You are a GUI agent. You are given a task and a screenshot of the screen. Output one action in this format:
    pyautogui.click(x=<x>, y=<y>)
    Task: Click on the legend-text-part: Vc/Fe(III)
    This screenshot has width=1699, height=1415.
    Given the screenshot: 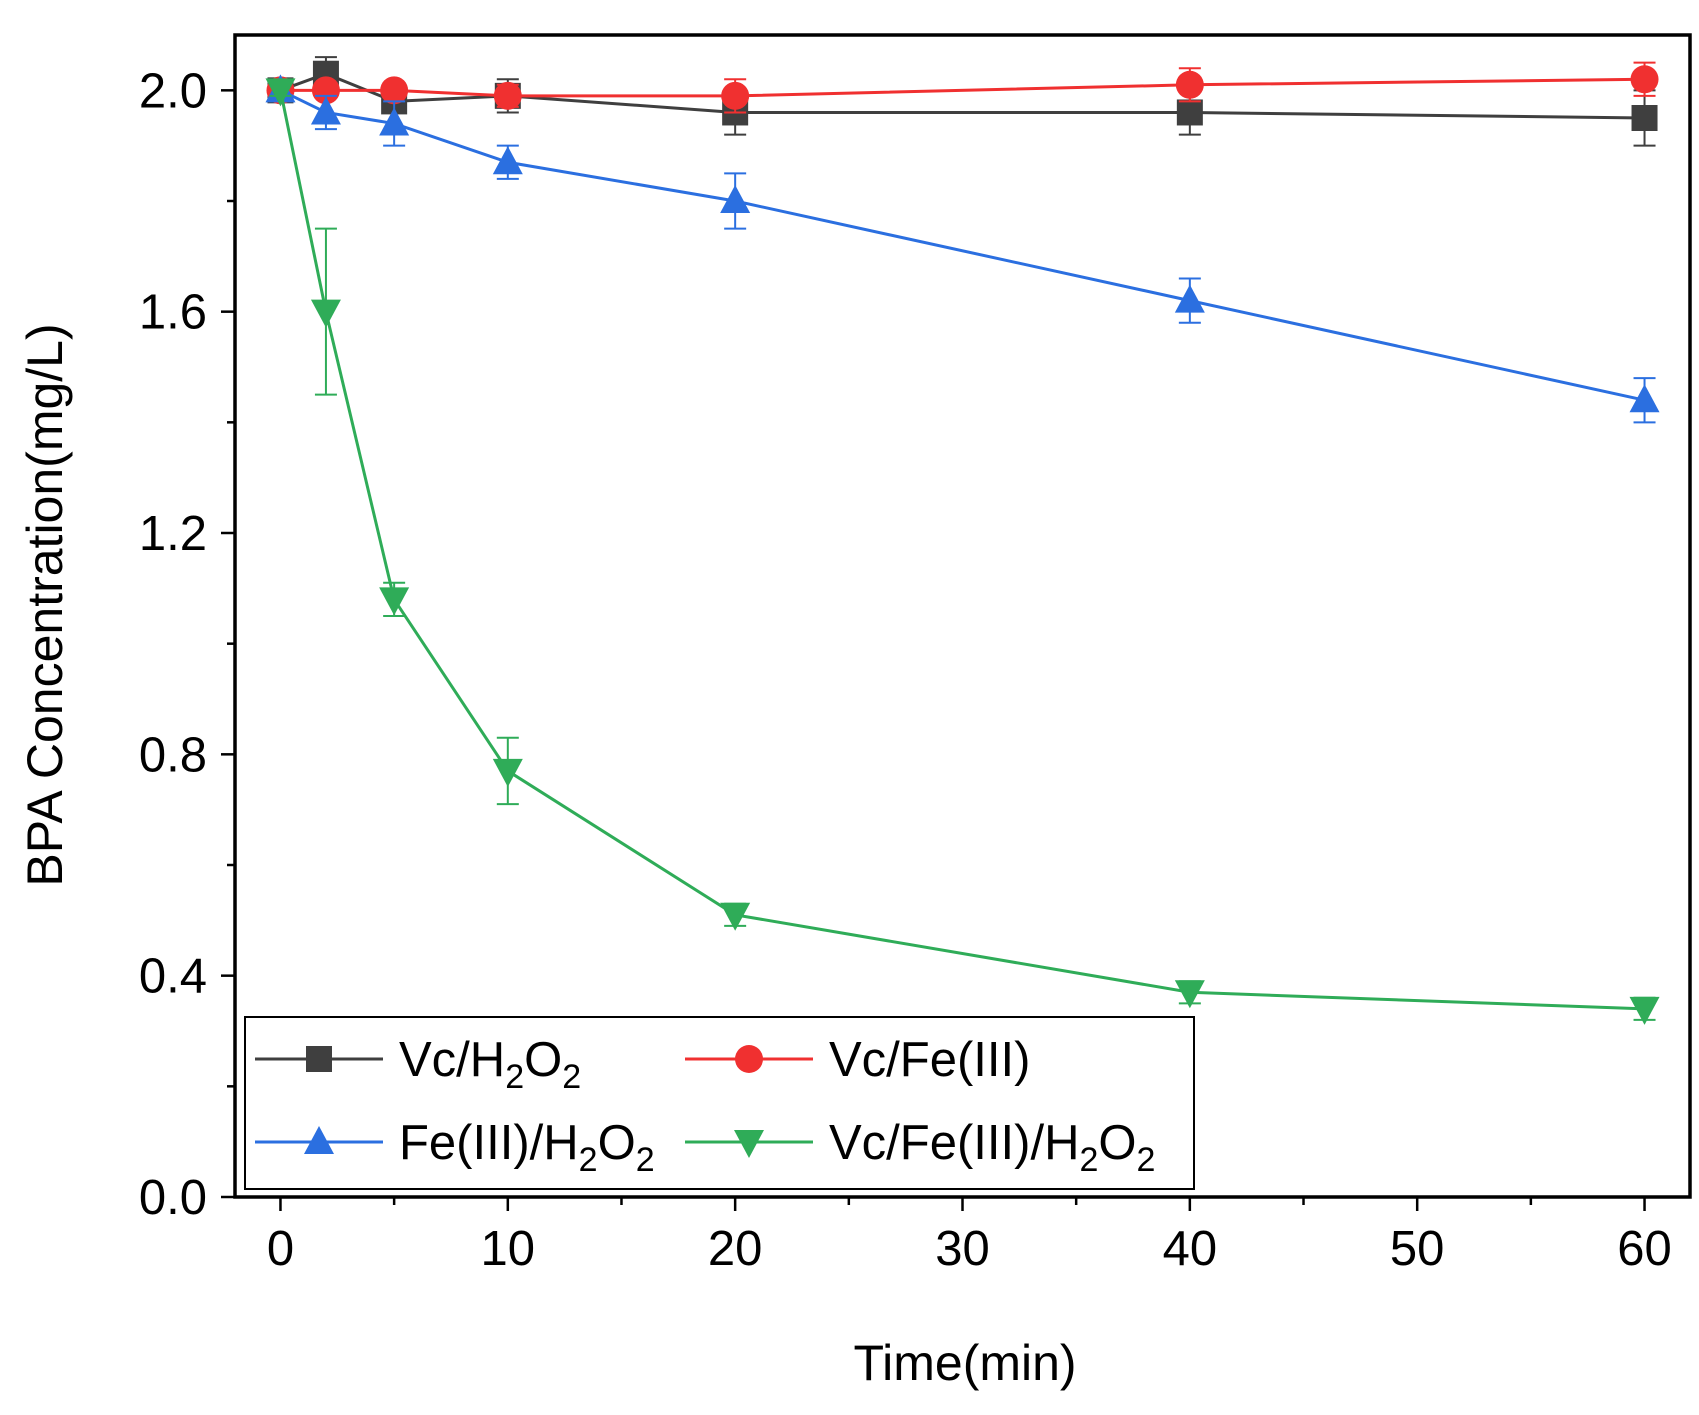 What is the action you would take?
    pyautogui.click(x=929, y=1060)
    